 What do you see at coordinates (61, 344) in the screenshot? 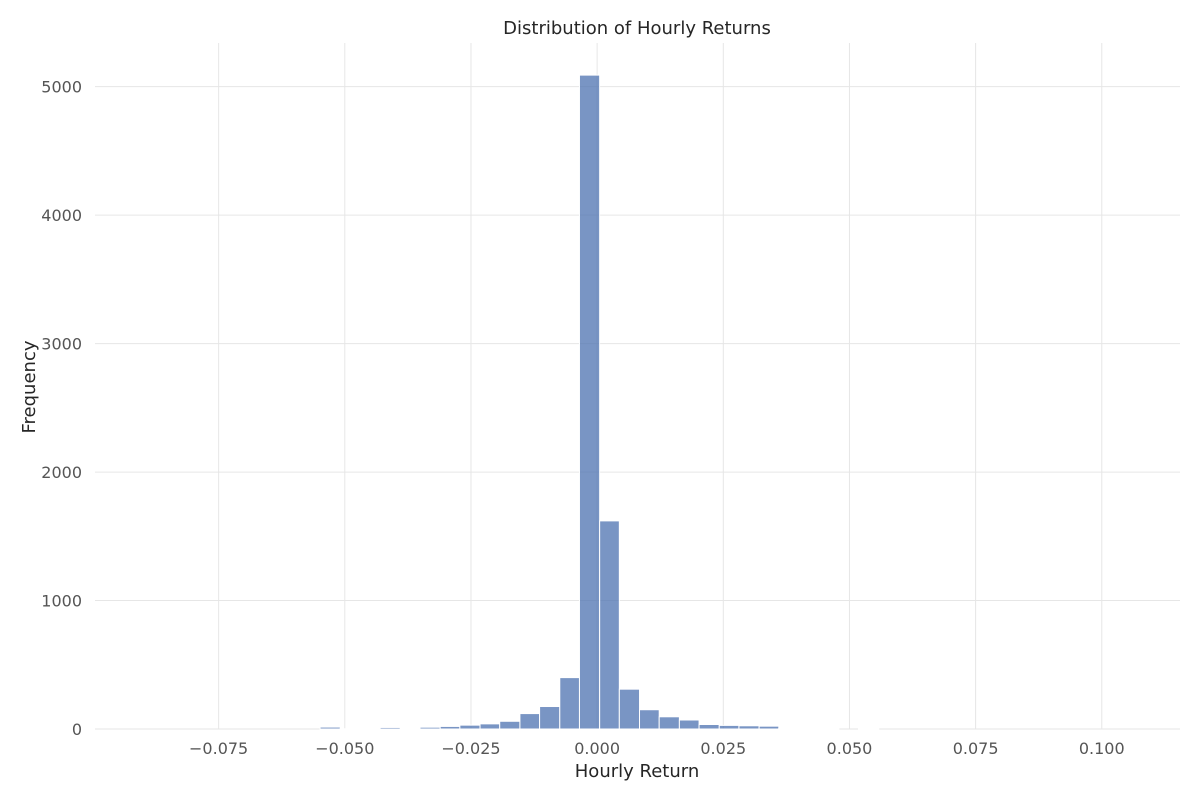
I see `y-tick-label: 3000` at bounding box center [61, 344].